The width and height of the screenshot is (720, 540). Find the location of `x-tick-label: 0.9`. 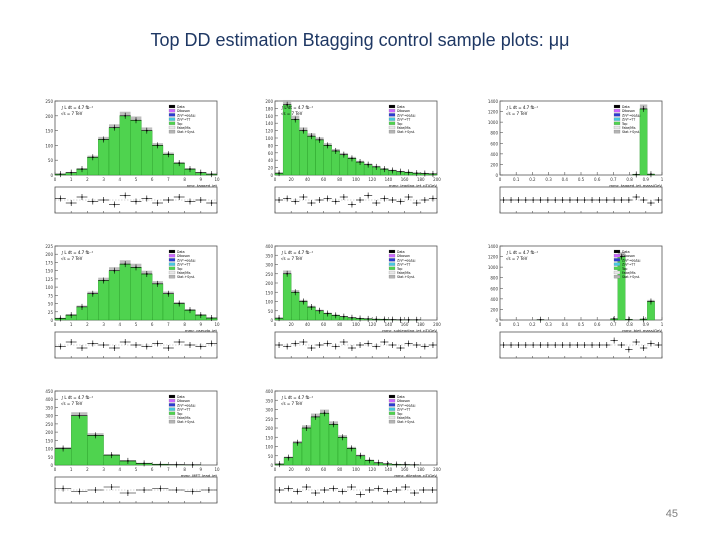

x-tick-label: 0.9 is located at coordinates (646, 179).